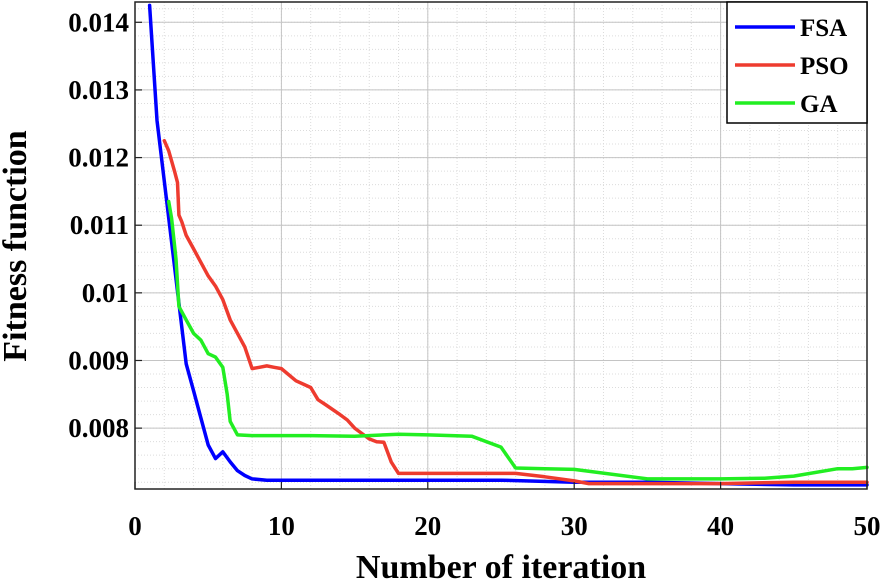 This screenshot has height=583, width=884. I want to click on y-tick-label: 0.014, so click(98, 22).